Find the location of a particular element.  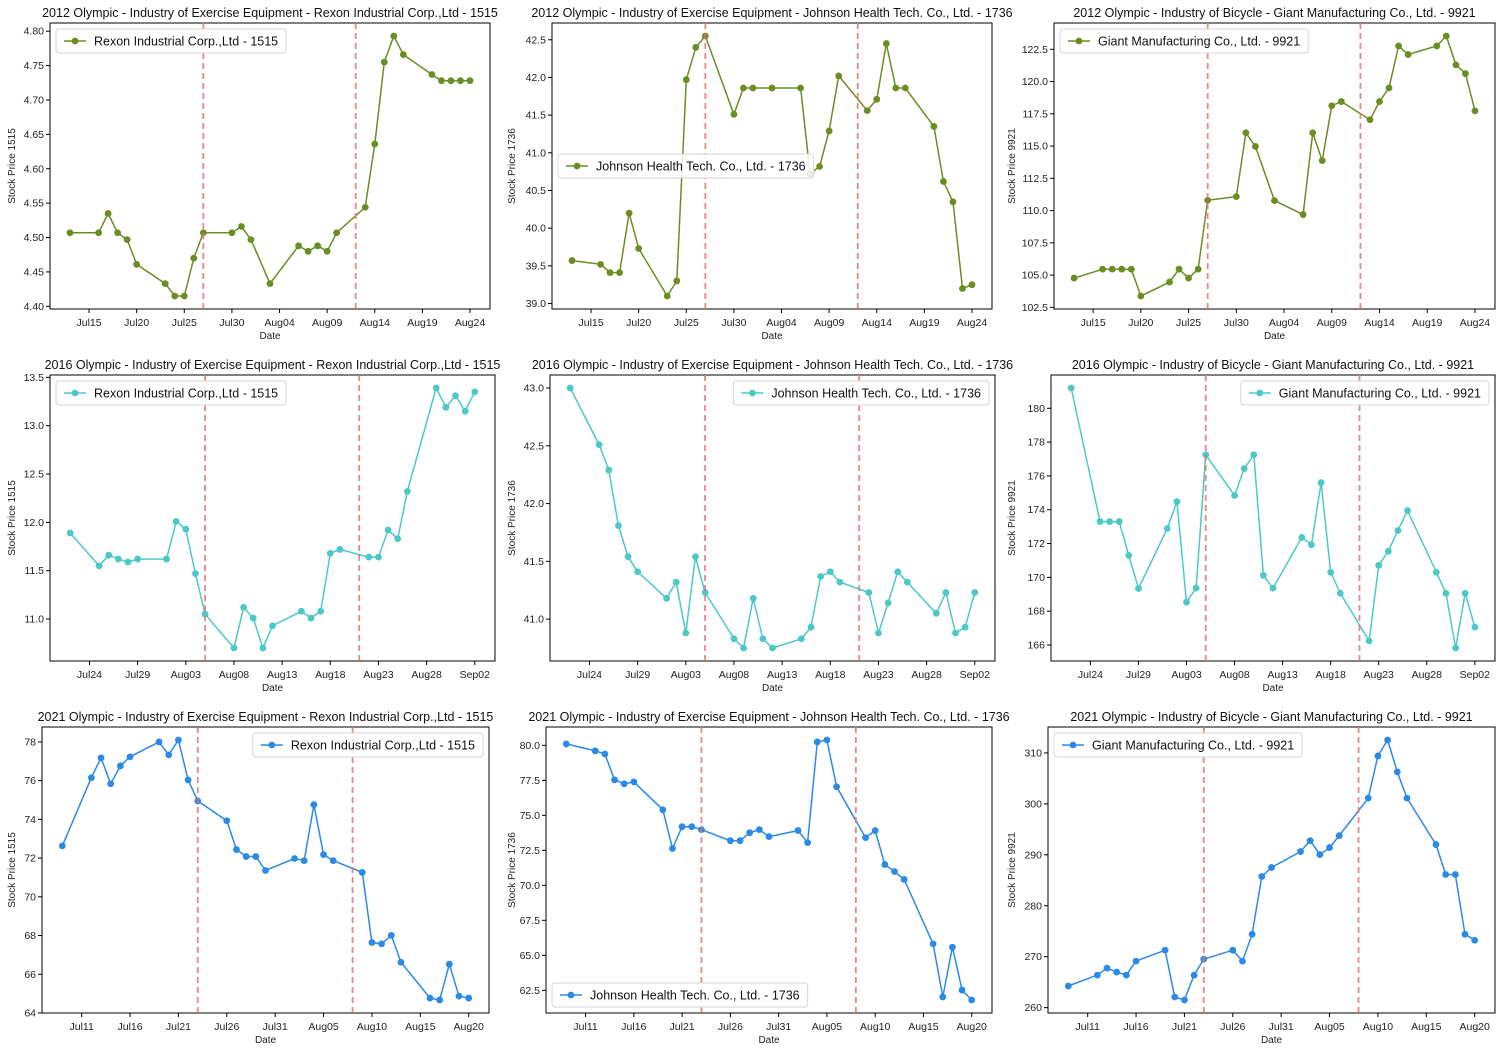

y-tick-label: 4.80 is located at coordinates (34, 32).